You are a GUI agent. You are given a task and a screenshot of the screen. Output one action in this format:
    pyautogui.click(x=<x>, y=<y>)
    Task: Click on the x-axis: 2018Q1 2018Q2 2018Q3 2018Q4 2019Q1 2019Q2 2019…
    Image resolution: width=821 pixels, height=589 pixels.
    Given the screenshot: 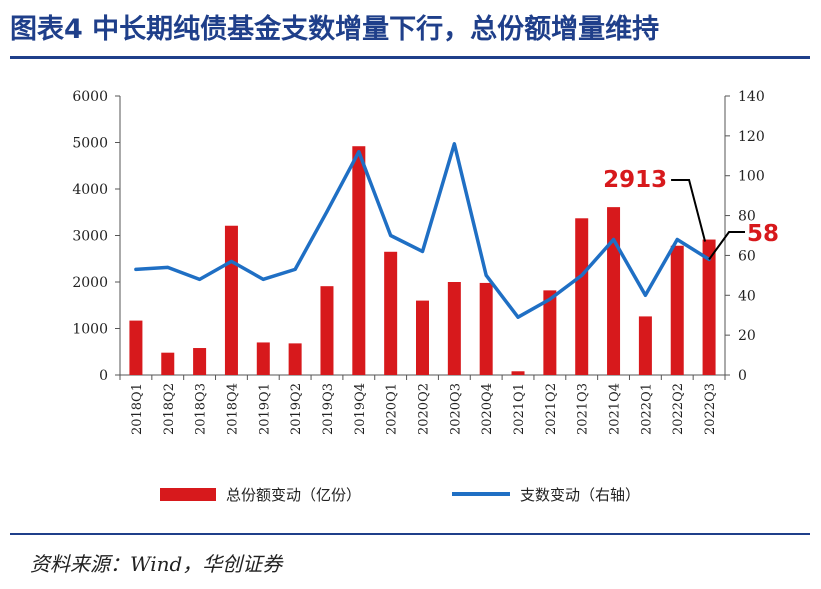 What is the action you would take?
    pyautogui.click(x=422, y=404)
    